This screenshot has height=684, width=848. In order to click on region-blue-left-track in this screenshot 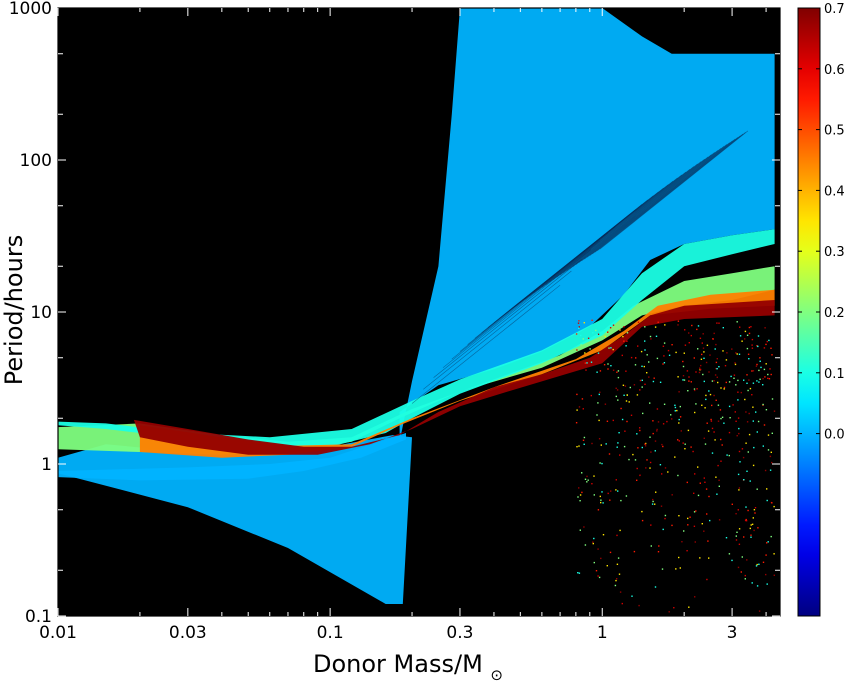, I will do `click(232, 457)`.